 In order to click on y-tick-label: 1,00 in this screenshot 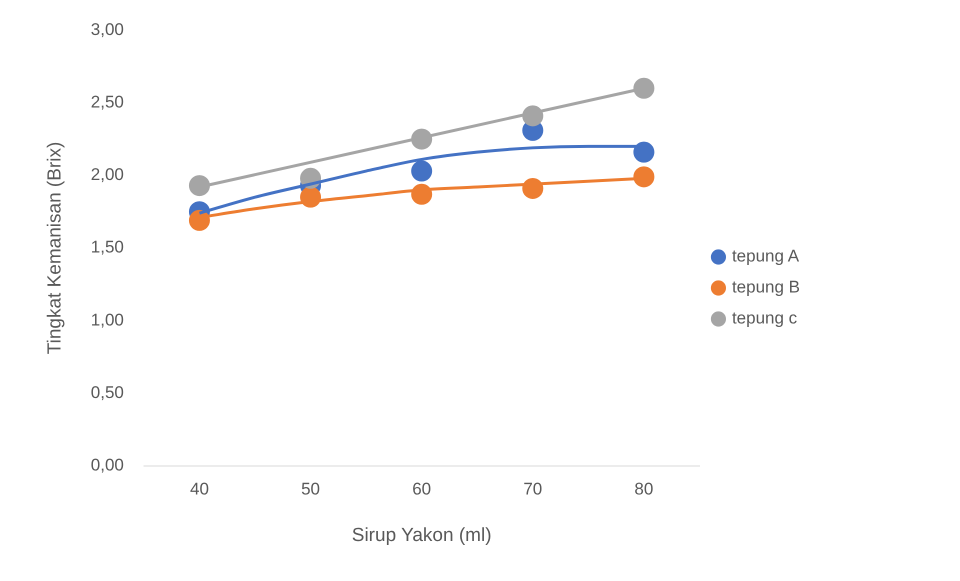, I will do `click(107, 320)`.